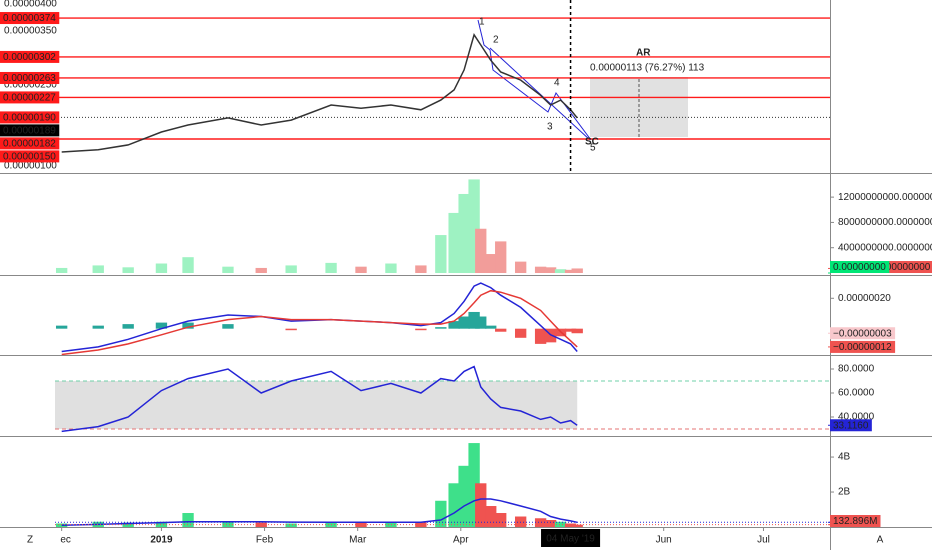 Image resolution: width=932 pixels, height=550 pixels. I want to click on y-tick-label: 0.00000020, so click(864, 298).